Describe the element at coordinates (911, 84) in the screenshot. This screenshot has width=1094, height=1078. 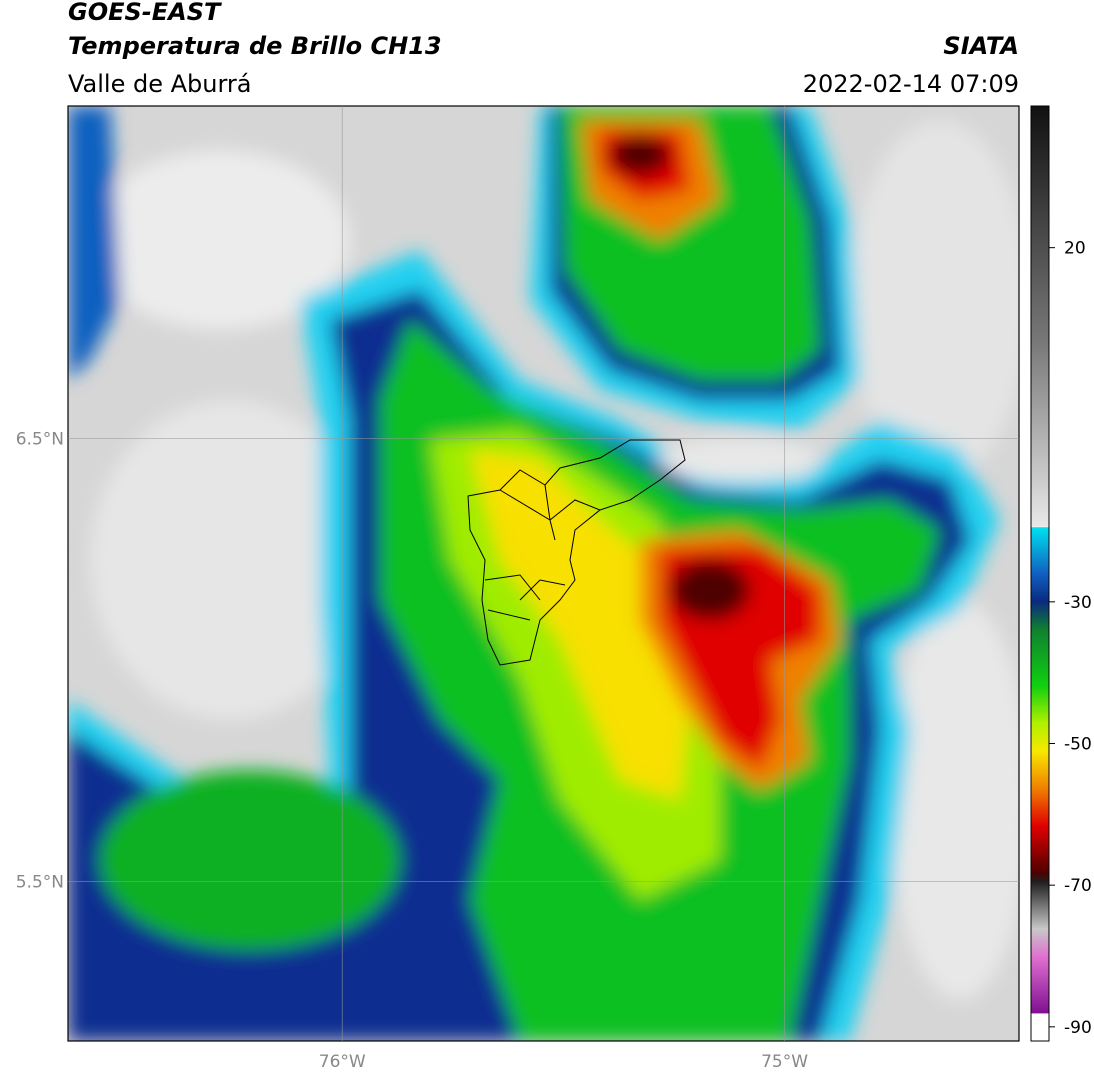
I see `datetime: 2022-02-14 07:09` at that location.